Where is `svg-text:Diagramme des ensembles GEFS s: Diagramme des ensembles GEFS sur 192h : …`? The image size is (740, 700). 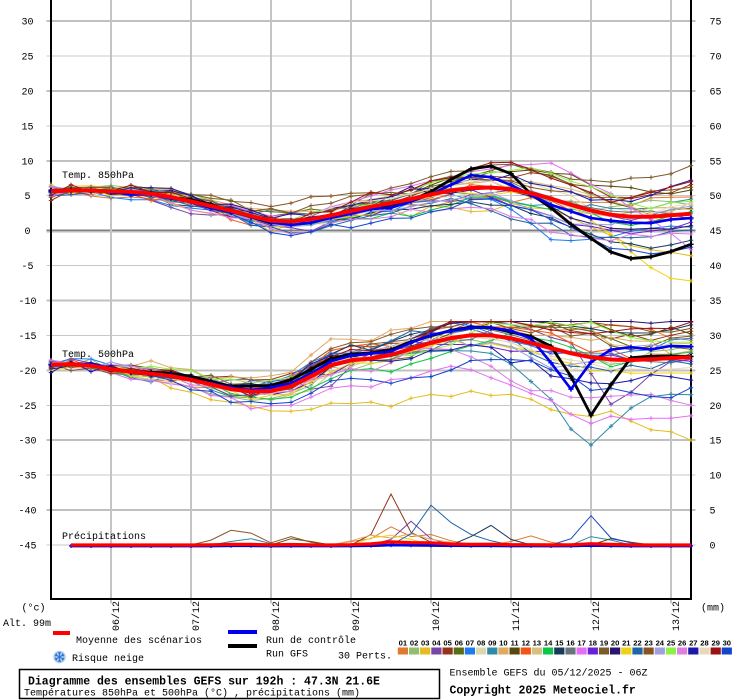 svg-text:Diagramme des ensembles GEFS s: Diagramme des ensembles GEFS sur 192h : … is located at coordinates (204, 682).